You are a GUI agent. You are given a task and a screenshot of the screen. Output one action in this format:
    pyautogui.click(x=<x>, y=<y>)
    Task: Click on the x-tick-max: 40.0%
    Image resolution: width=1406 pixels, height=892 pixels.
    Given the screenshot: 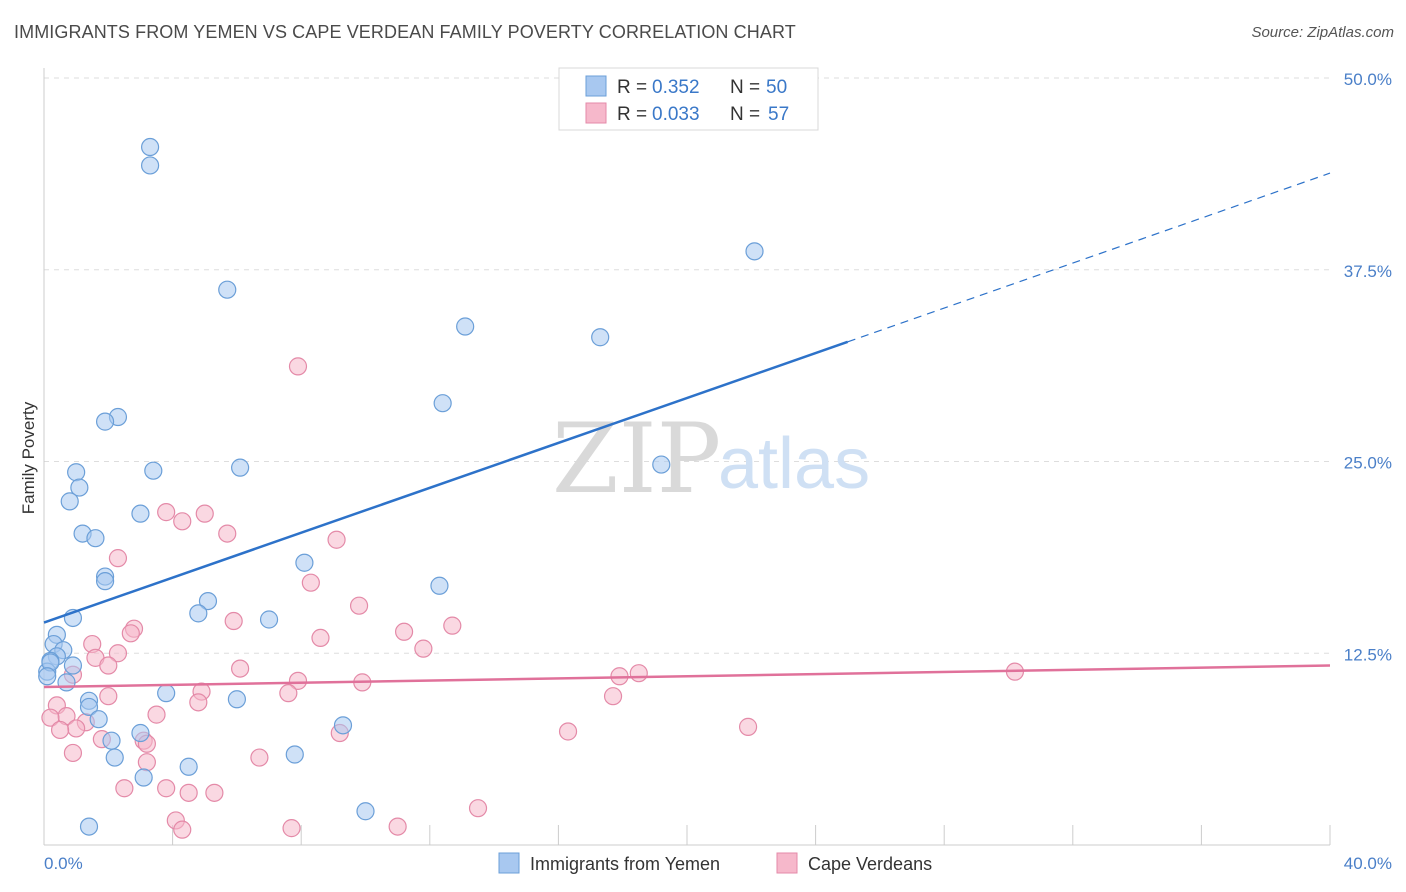 What is the action you would take?
    pyautogui.click(x=1368, y=863)
    